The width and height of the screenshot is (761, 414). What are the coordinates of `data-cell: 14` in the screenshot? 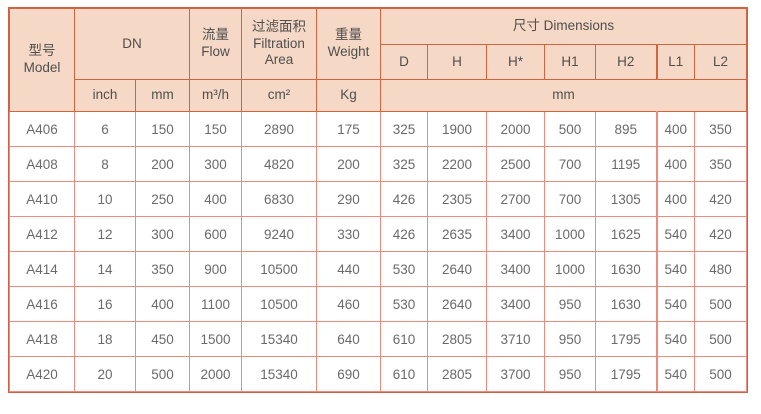 It's located at (105, 269).